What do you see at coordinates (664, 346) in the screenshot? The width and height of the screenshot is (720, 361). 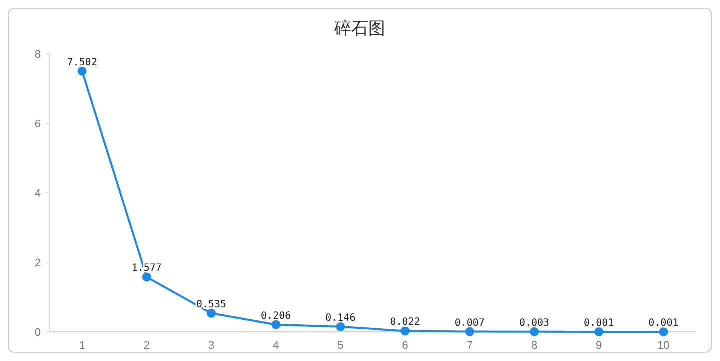 I see `x-tick-label: 10` at bounding box center [664, 346].